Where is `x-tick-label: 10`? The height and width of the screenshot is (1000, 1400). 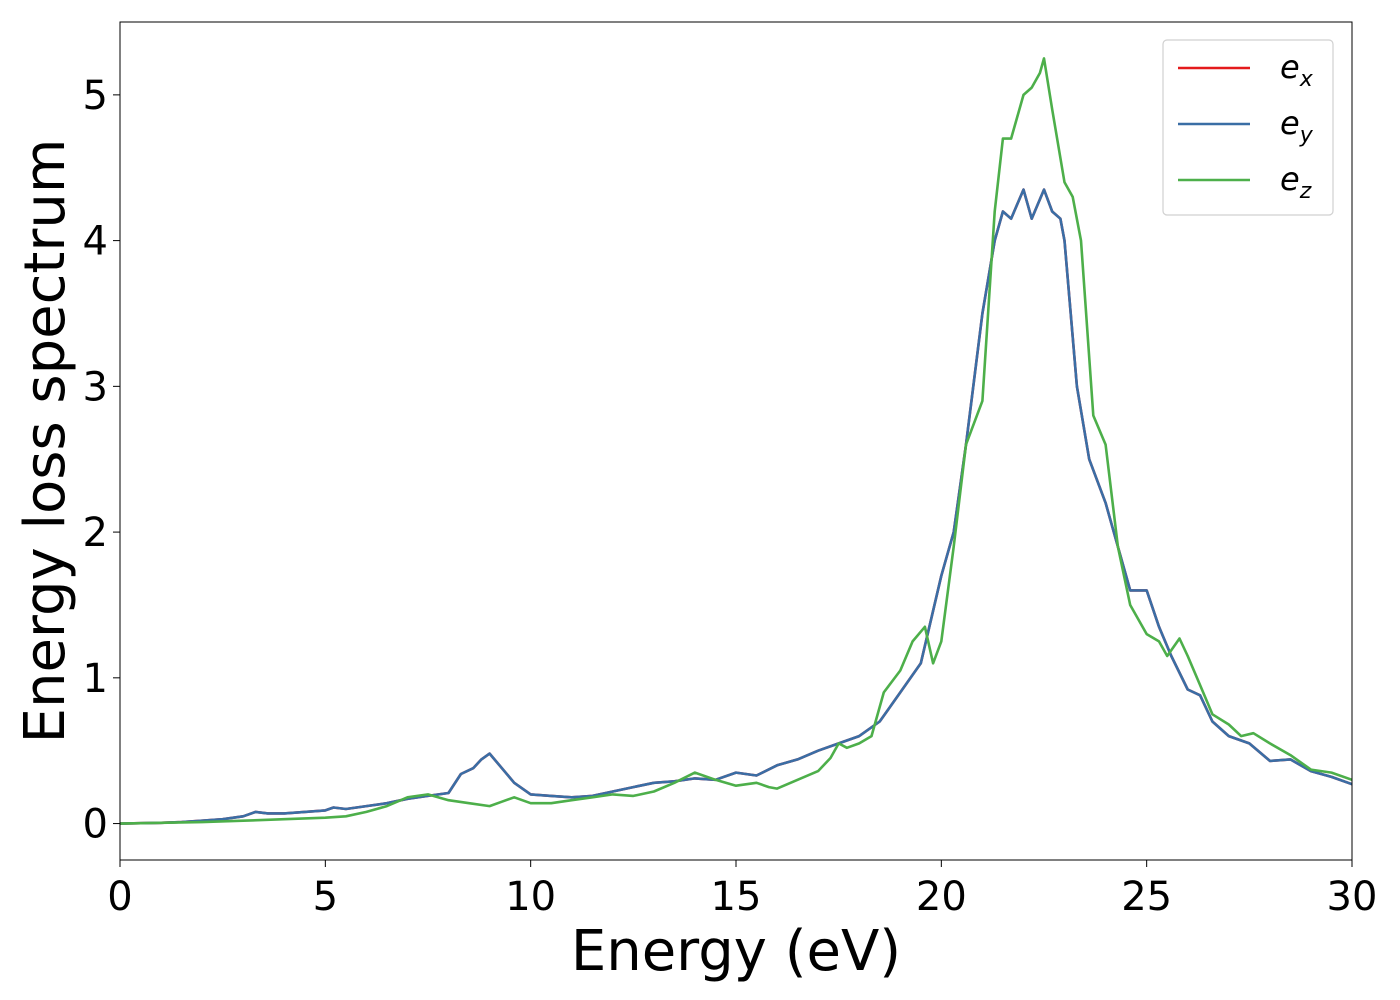 x-tick-label: 10 is located at coordinates (530, 897).